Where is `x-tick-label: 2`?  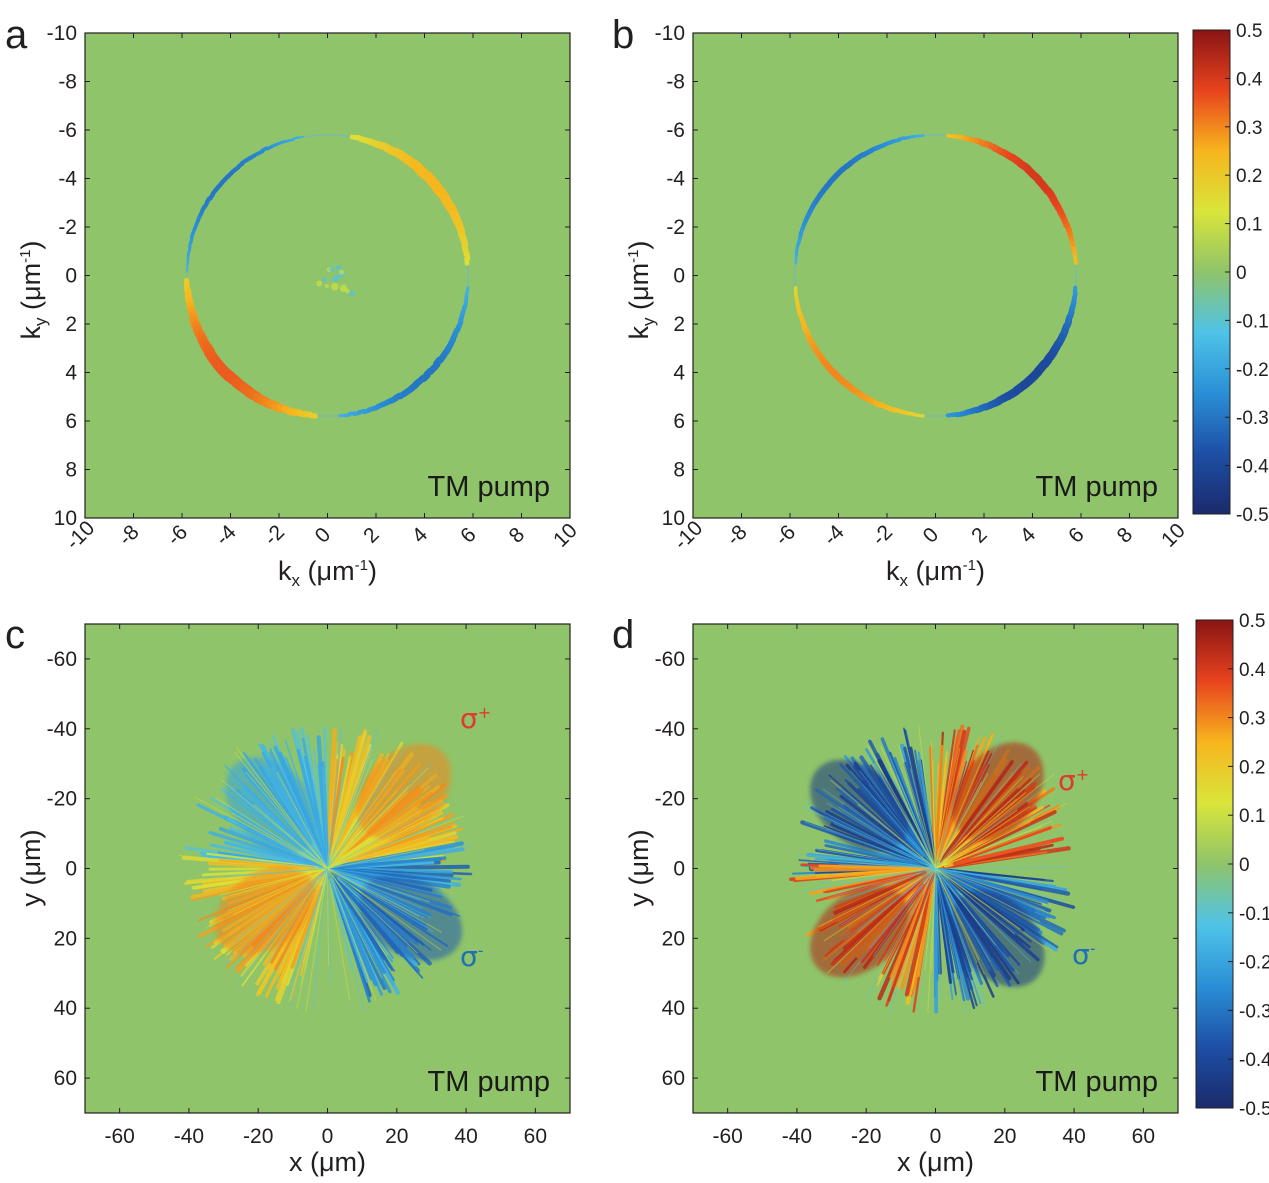 x-tick-label: 2 is located at coordinates (979, 535).